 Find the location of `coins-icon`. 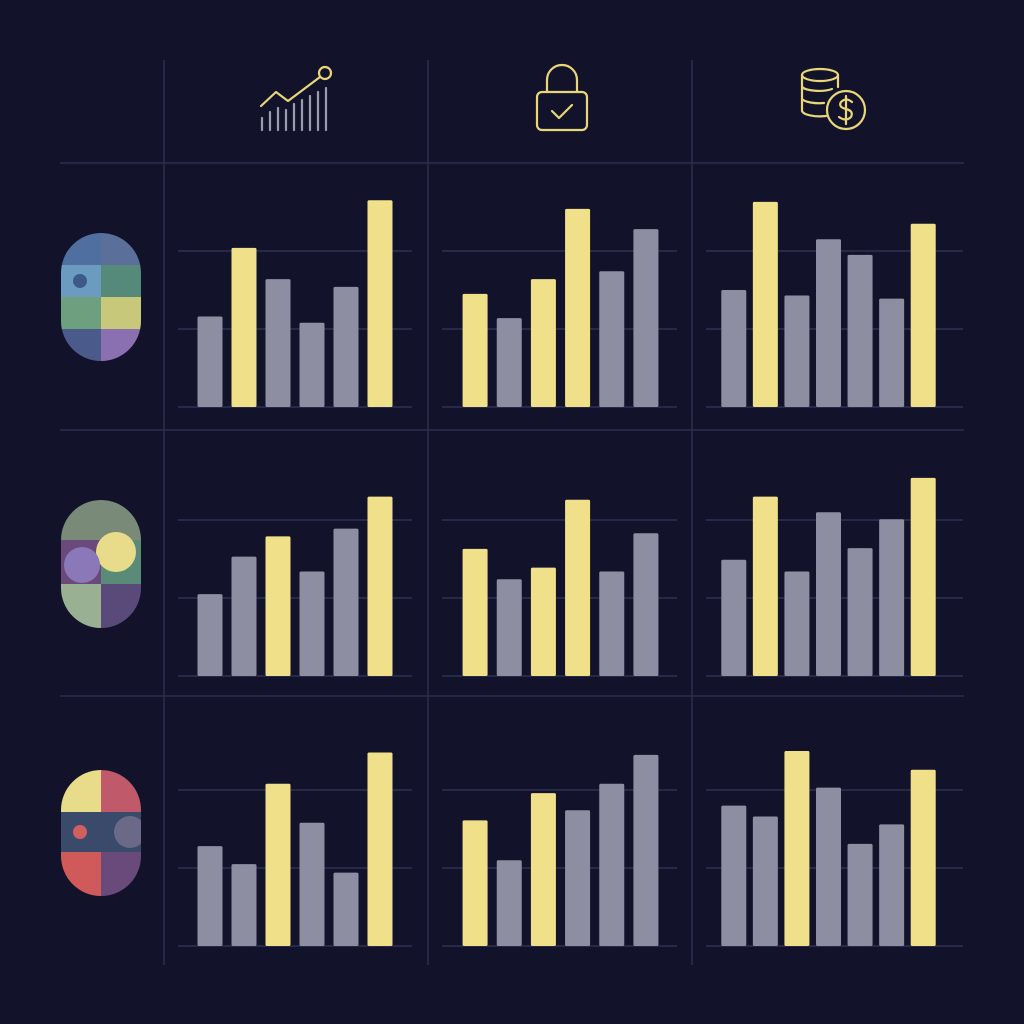

coins-icon is located at coordinates (833, 99).